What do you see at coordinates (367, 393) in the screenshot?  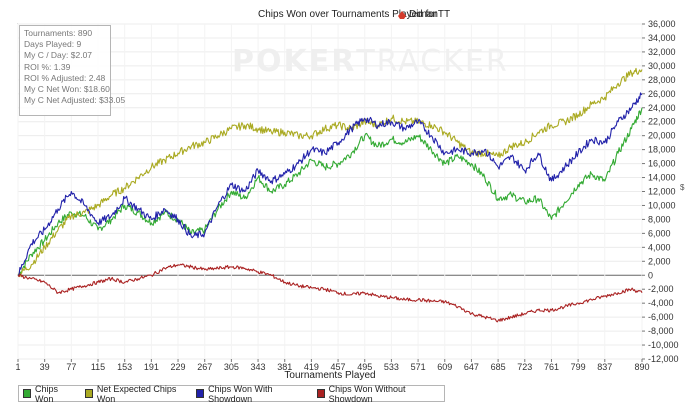 I see `legend-label-without-showdown: Chips Won Without Showdown` at bounding box center [367, 393].